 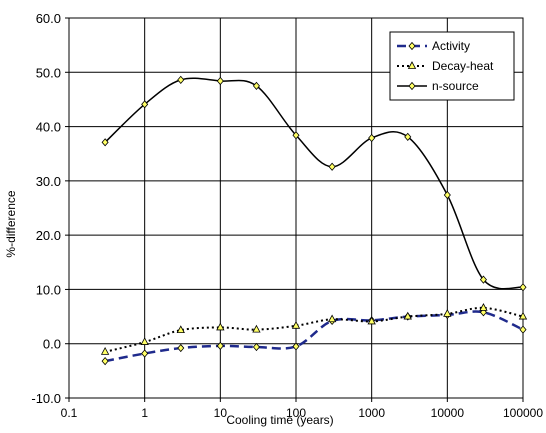 I want to click on y-tick-label: 40.0, so click(x=48, y=127).